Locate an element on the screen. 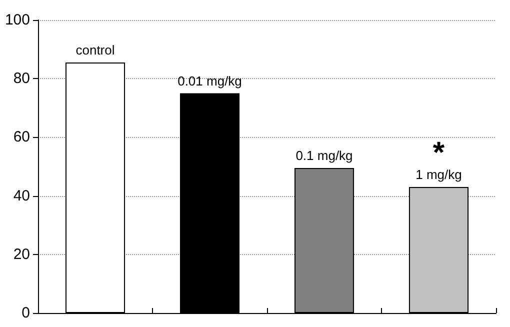  x-tick-label: 0.01 mg/kg is located at coordinates (210, 80).